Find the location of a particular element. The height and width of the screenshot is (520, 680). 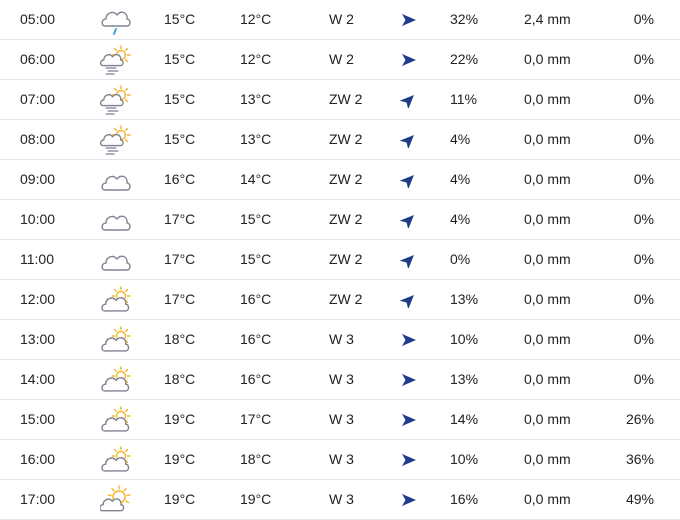

forecast-row: 15:00 19°C 17°C W 3 14% 0,0 mm 26% is located at coordinates (340, 420).